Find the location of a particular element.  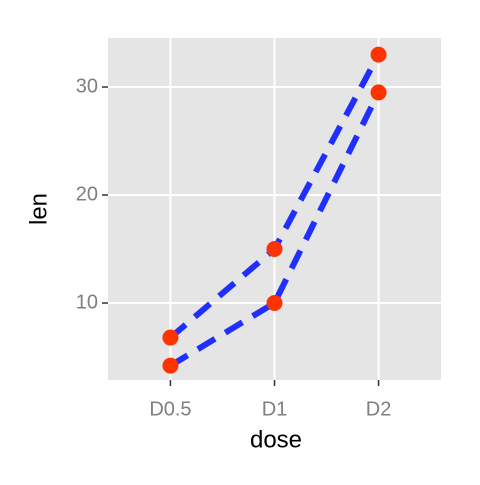

y-tick-label: 30 is located at coordinates (87, 86).